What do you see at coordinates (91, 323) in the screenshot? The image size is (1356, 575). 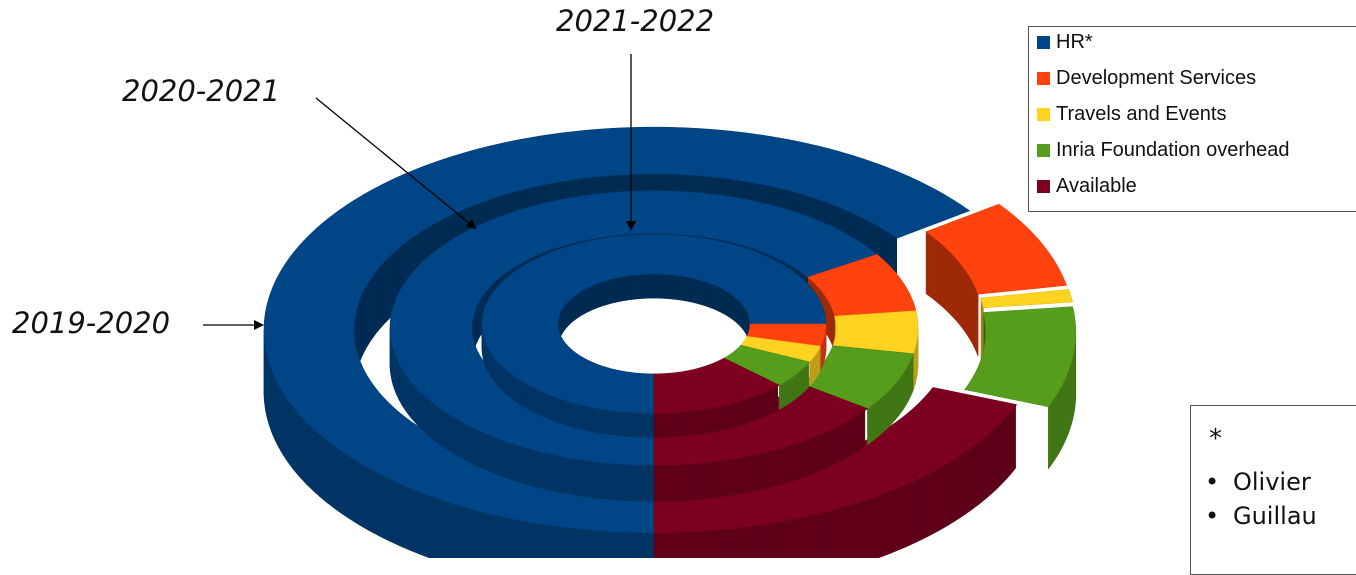 I see `ring-label-2019-2020: 2019-2020` at bounding box center [91, 323].